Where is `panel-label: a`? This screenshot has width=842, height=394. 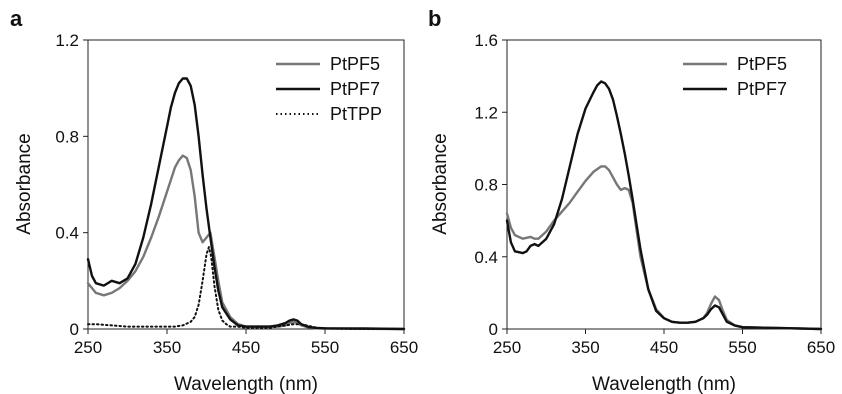
panel-label: a is located at coordinates (16, 18).